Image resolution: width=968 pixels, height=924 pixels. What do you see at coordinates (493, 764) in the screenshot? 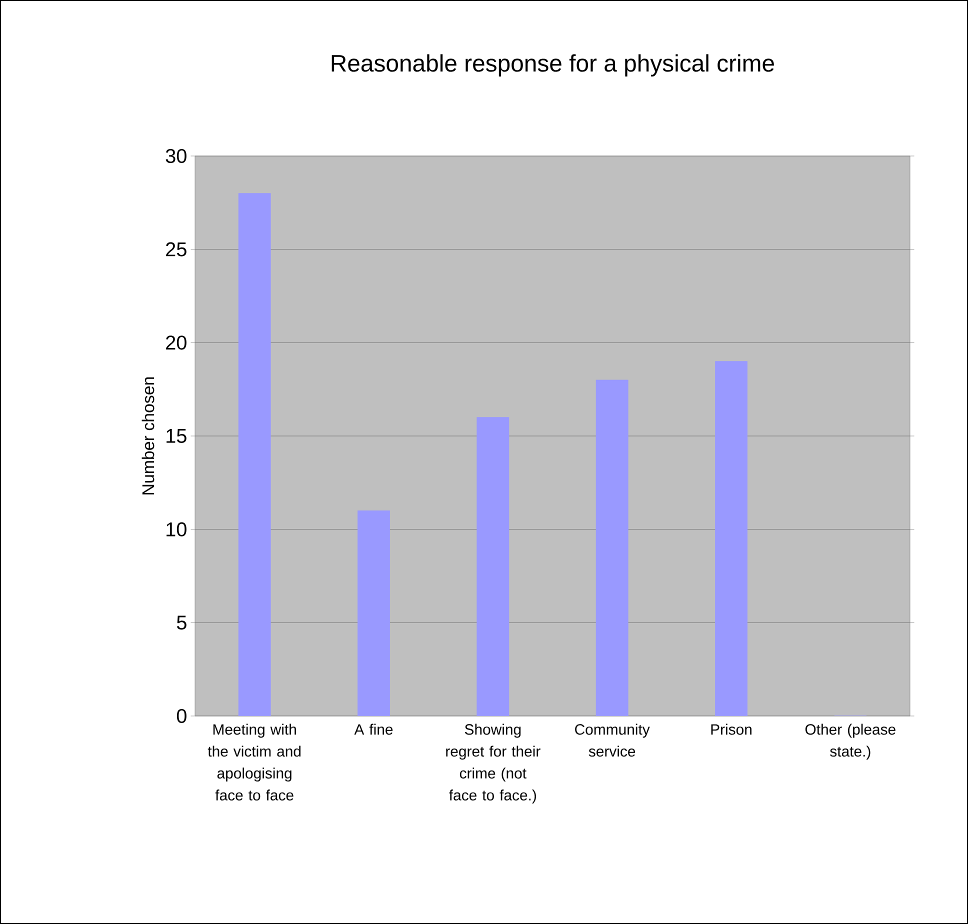
I see `x-tick-label: Showing regret for their crime (not face to face.)` at bounding box center [493, 764].